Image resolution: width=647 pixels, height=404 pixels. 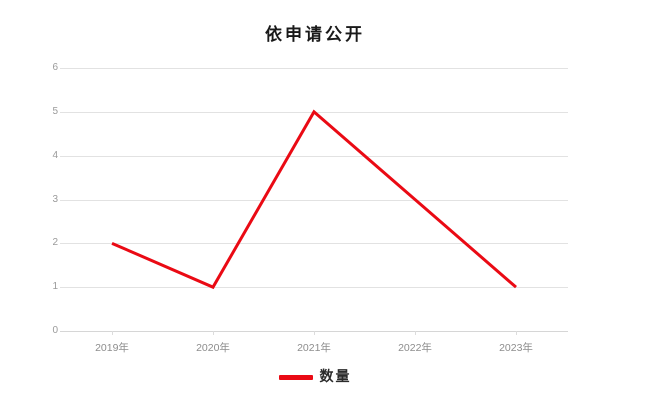 What do you see at coordinates (335, 377) in the screenshot?
I see `legend-label-shuliang: 数量` at bounding box center [335, 377].